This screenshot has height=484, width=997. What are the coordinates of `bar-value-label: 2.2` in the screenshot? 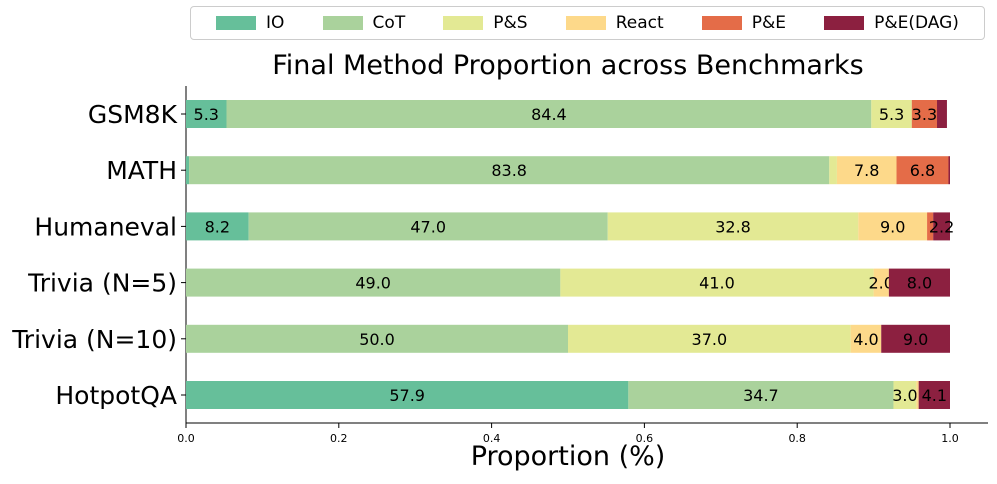 It's located at (941, 226).